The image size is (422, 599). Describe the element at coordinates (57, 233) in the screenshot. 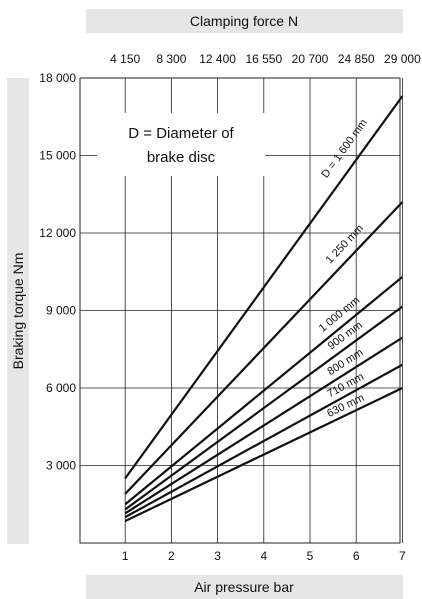

I see `y-tick-label: 12 000` at that location.